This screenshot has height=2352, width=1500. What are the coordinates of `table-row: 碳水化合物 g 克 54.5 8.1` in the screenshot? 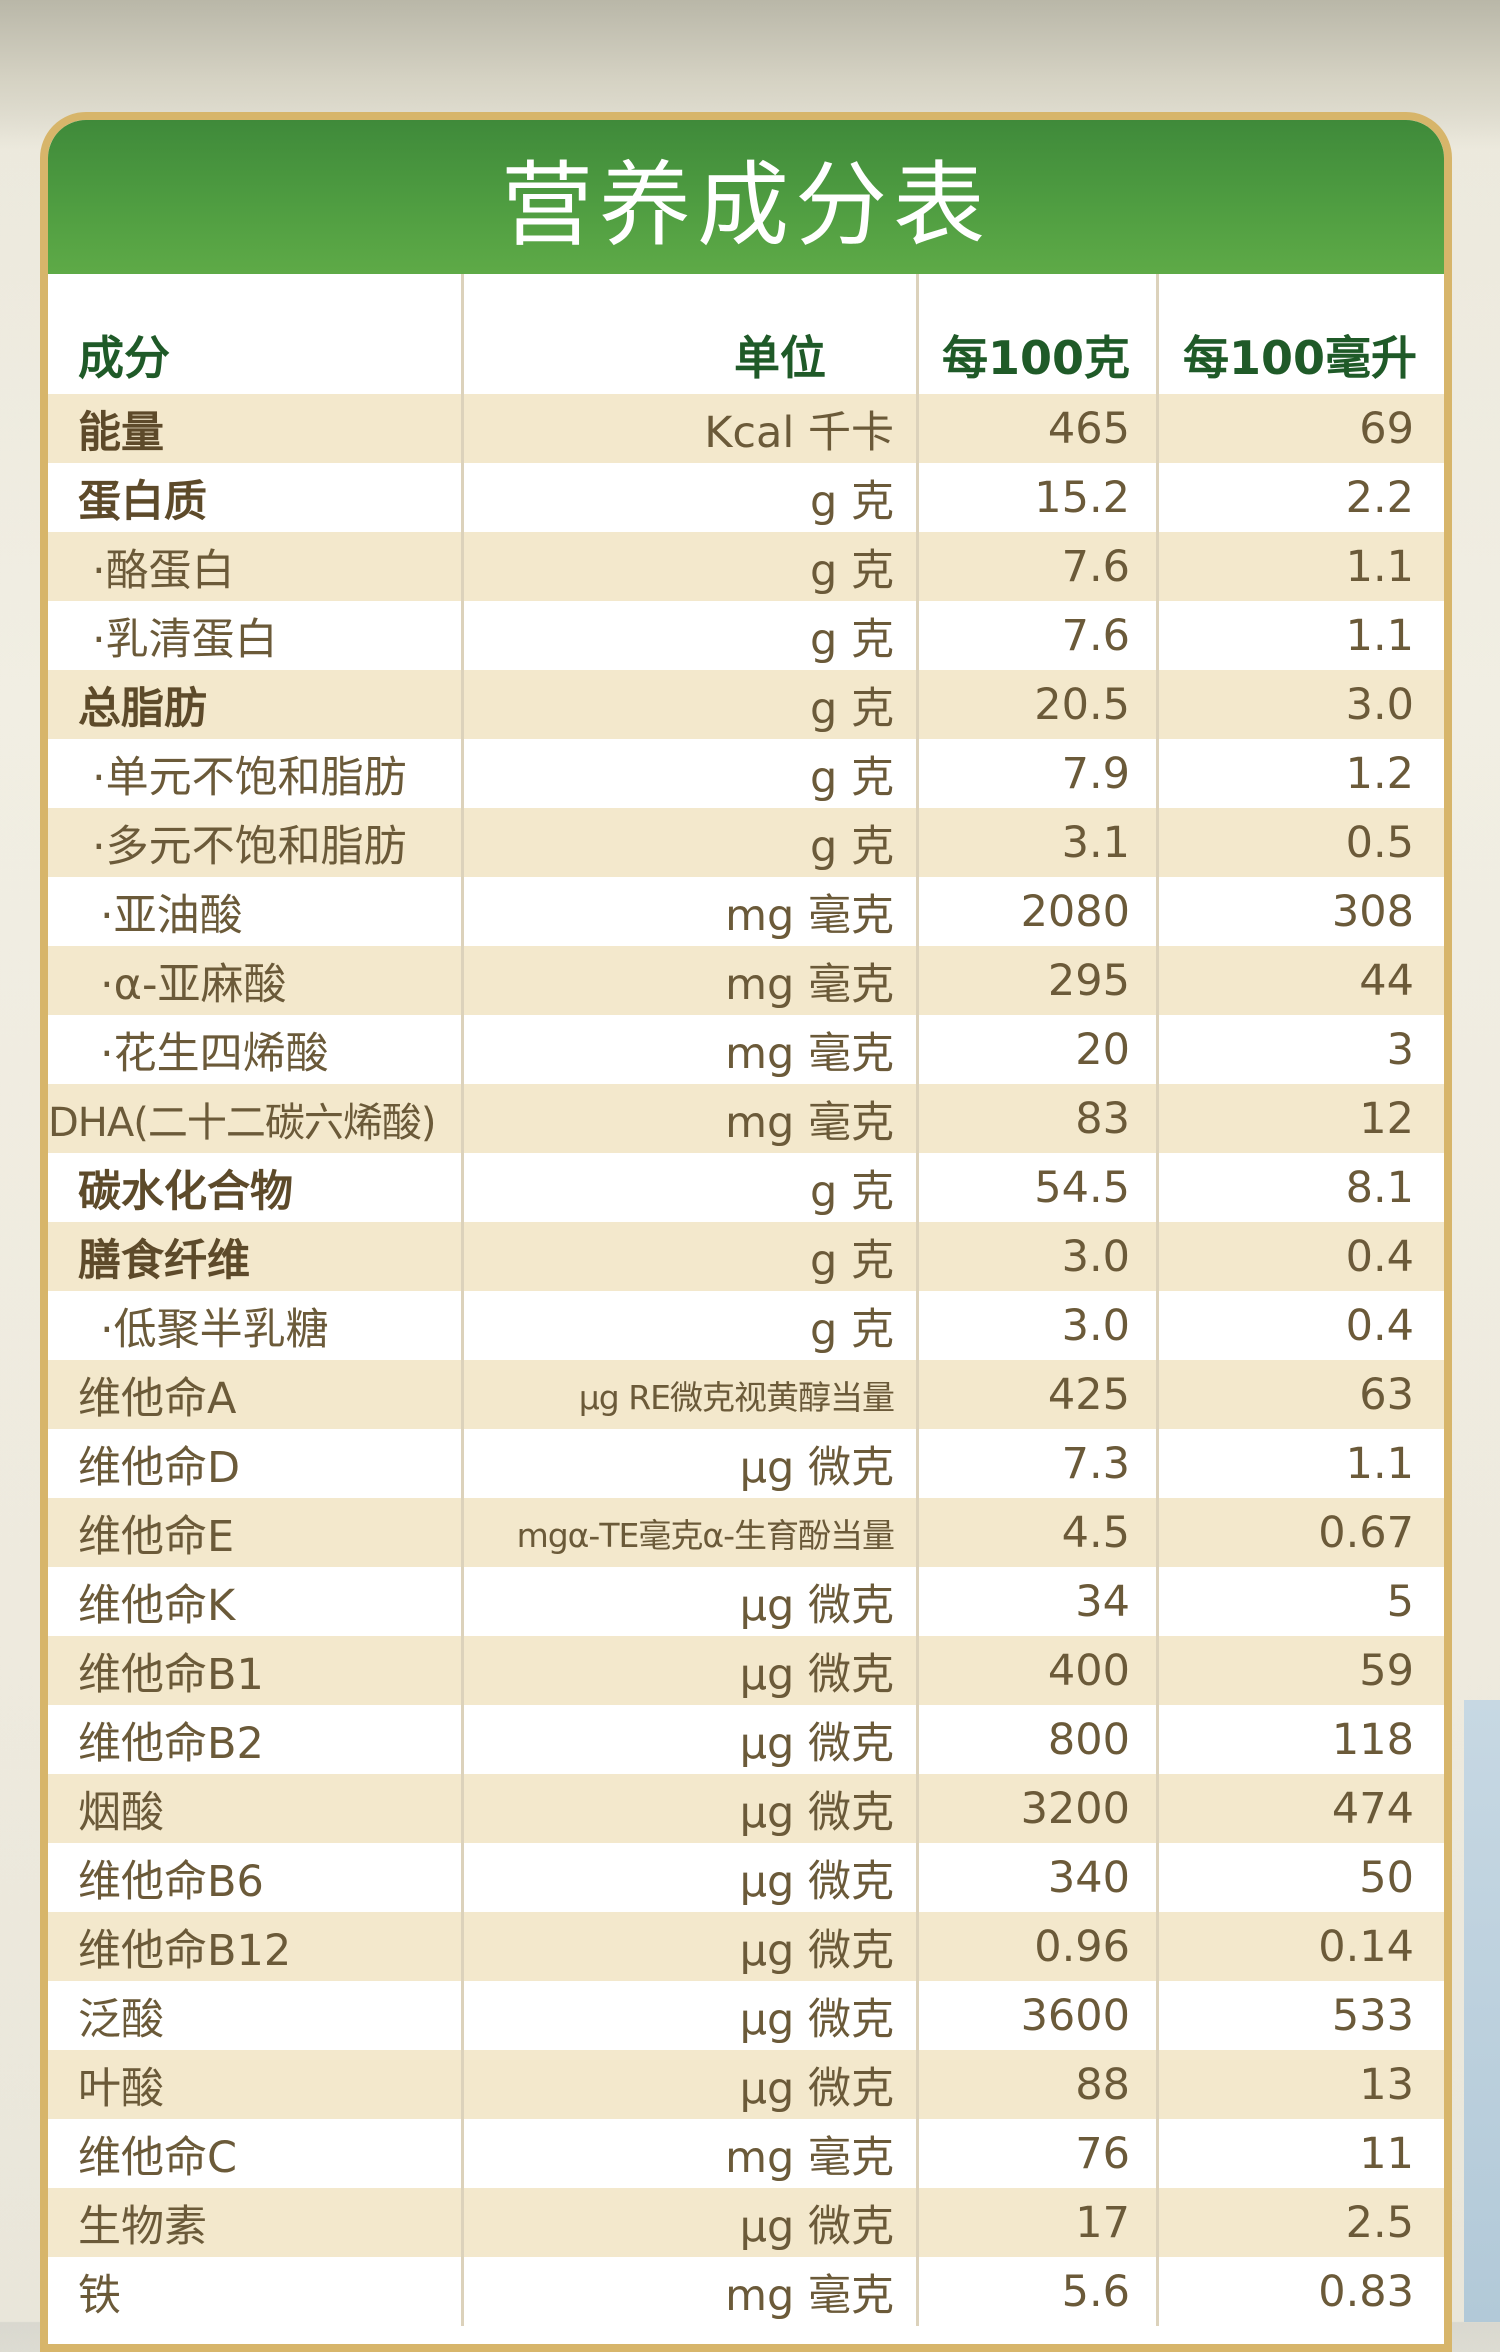 It's located at (746, 1187).